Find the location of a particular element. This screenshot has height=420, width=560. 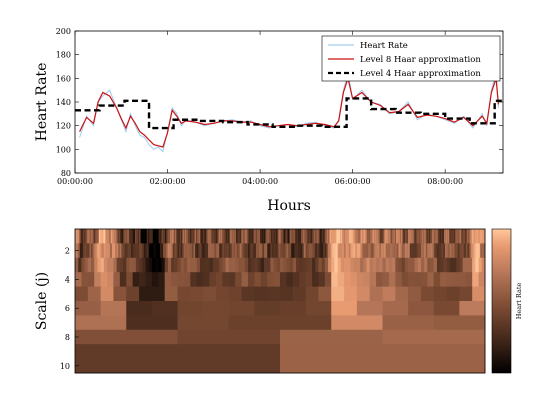

legend-label-level8: Level 8 Haar approximation is located at coordinates (420, 60).